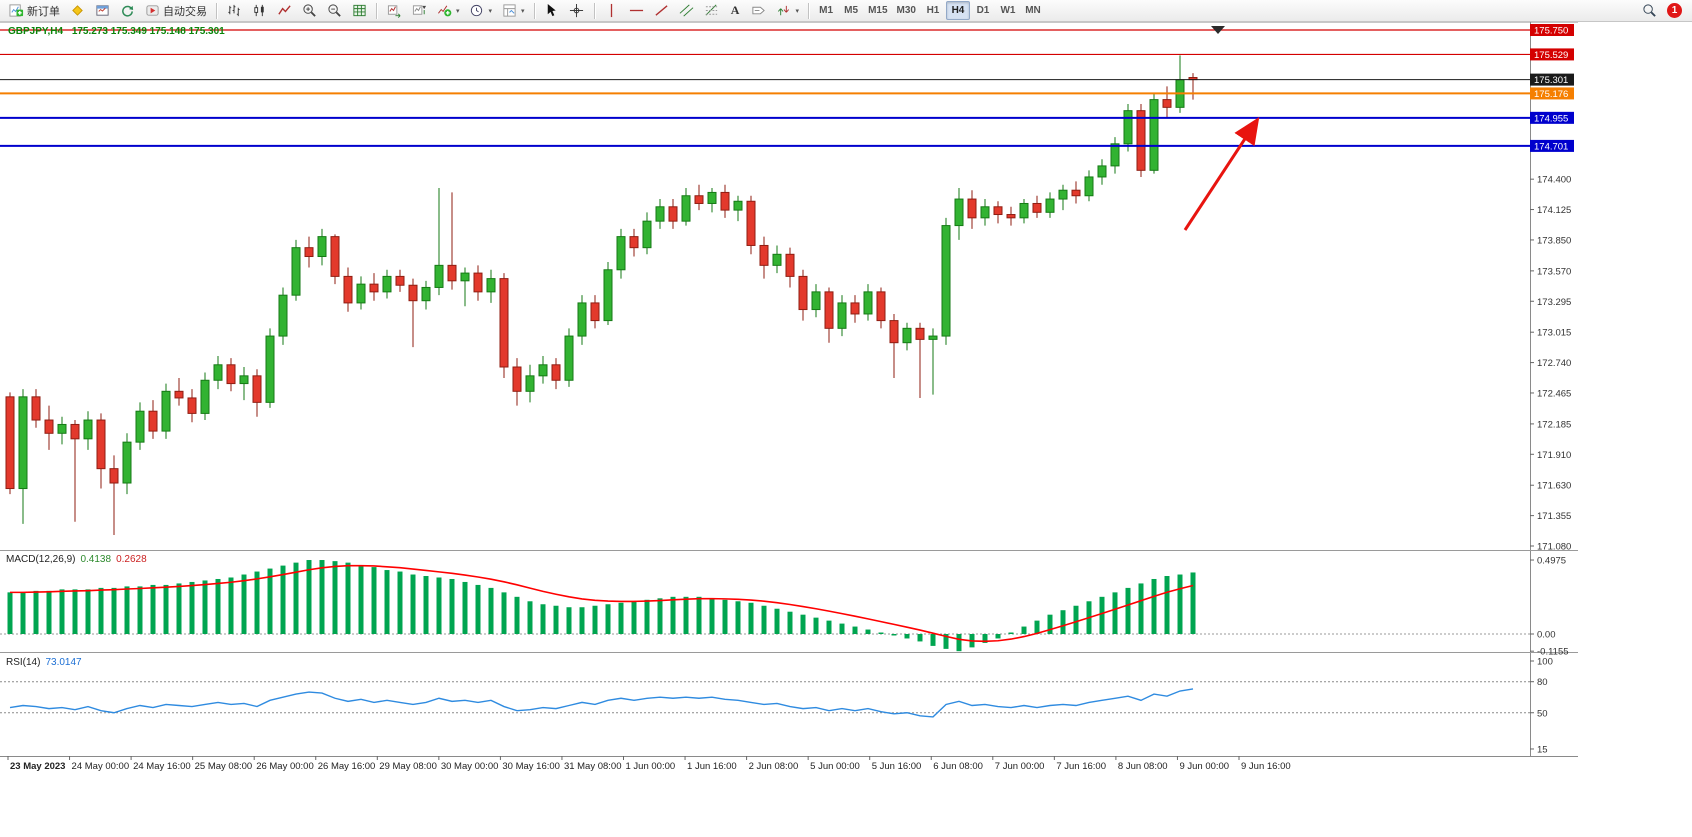 The height and width of the screenshot is (837, 1692). I want to click on text-label-button, so click(759, 10).